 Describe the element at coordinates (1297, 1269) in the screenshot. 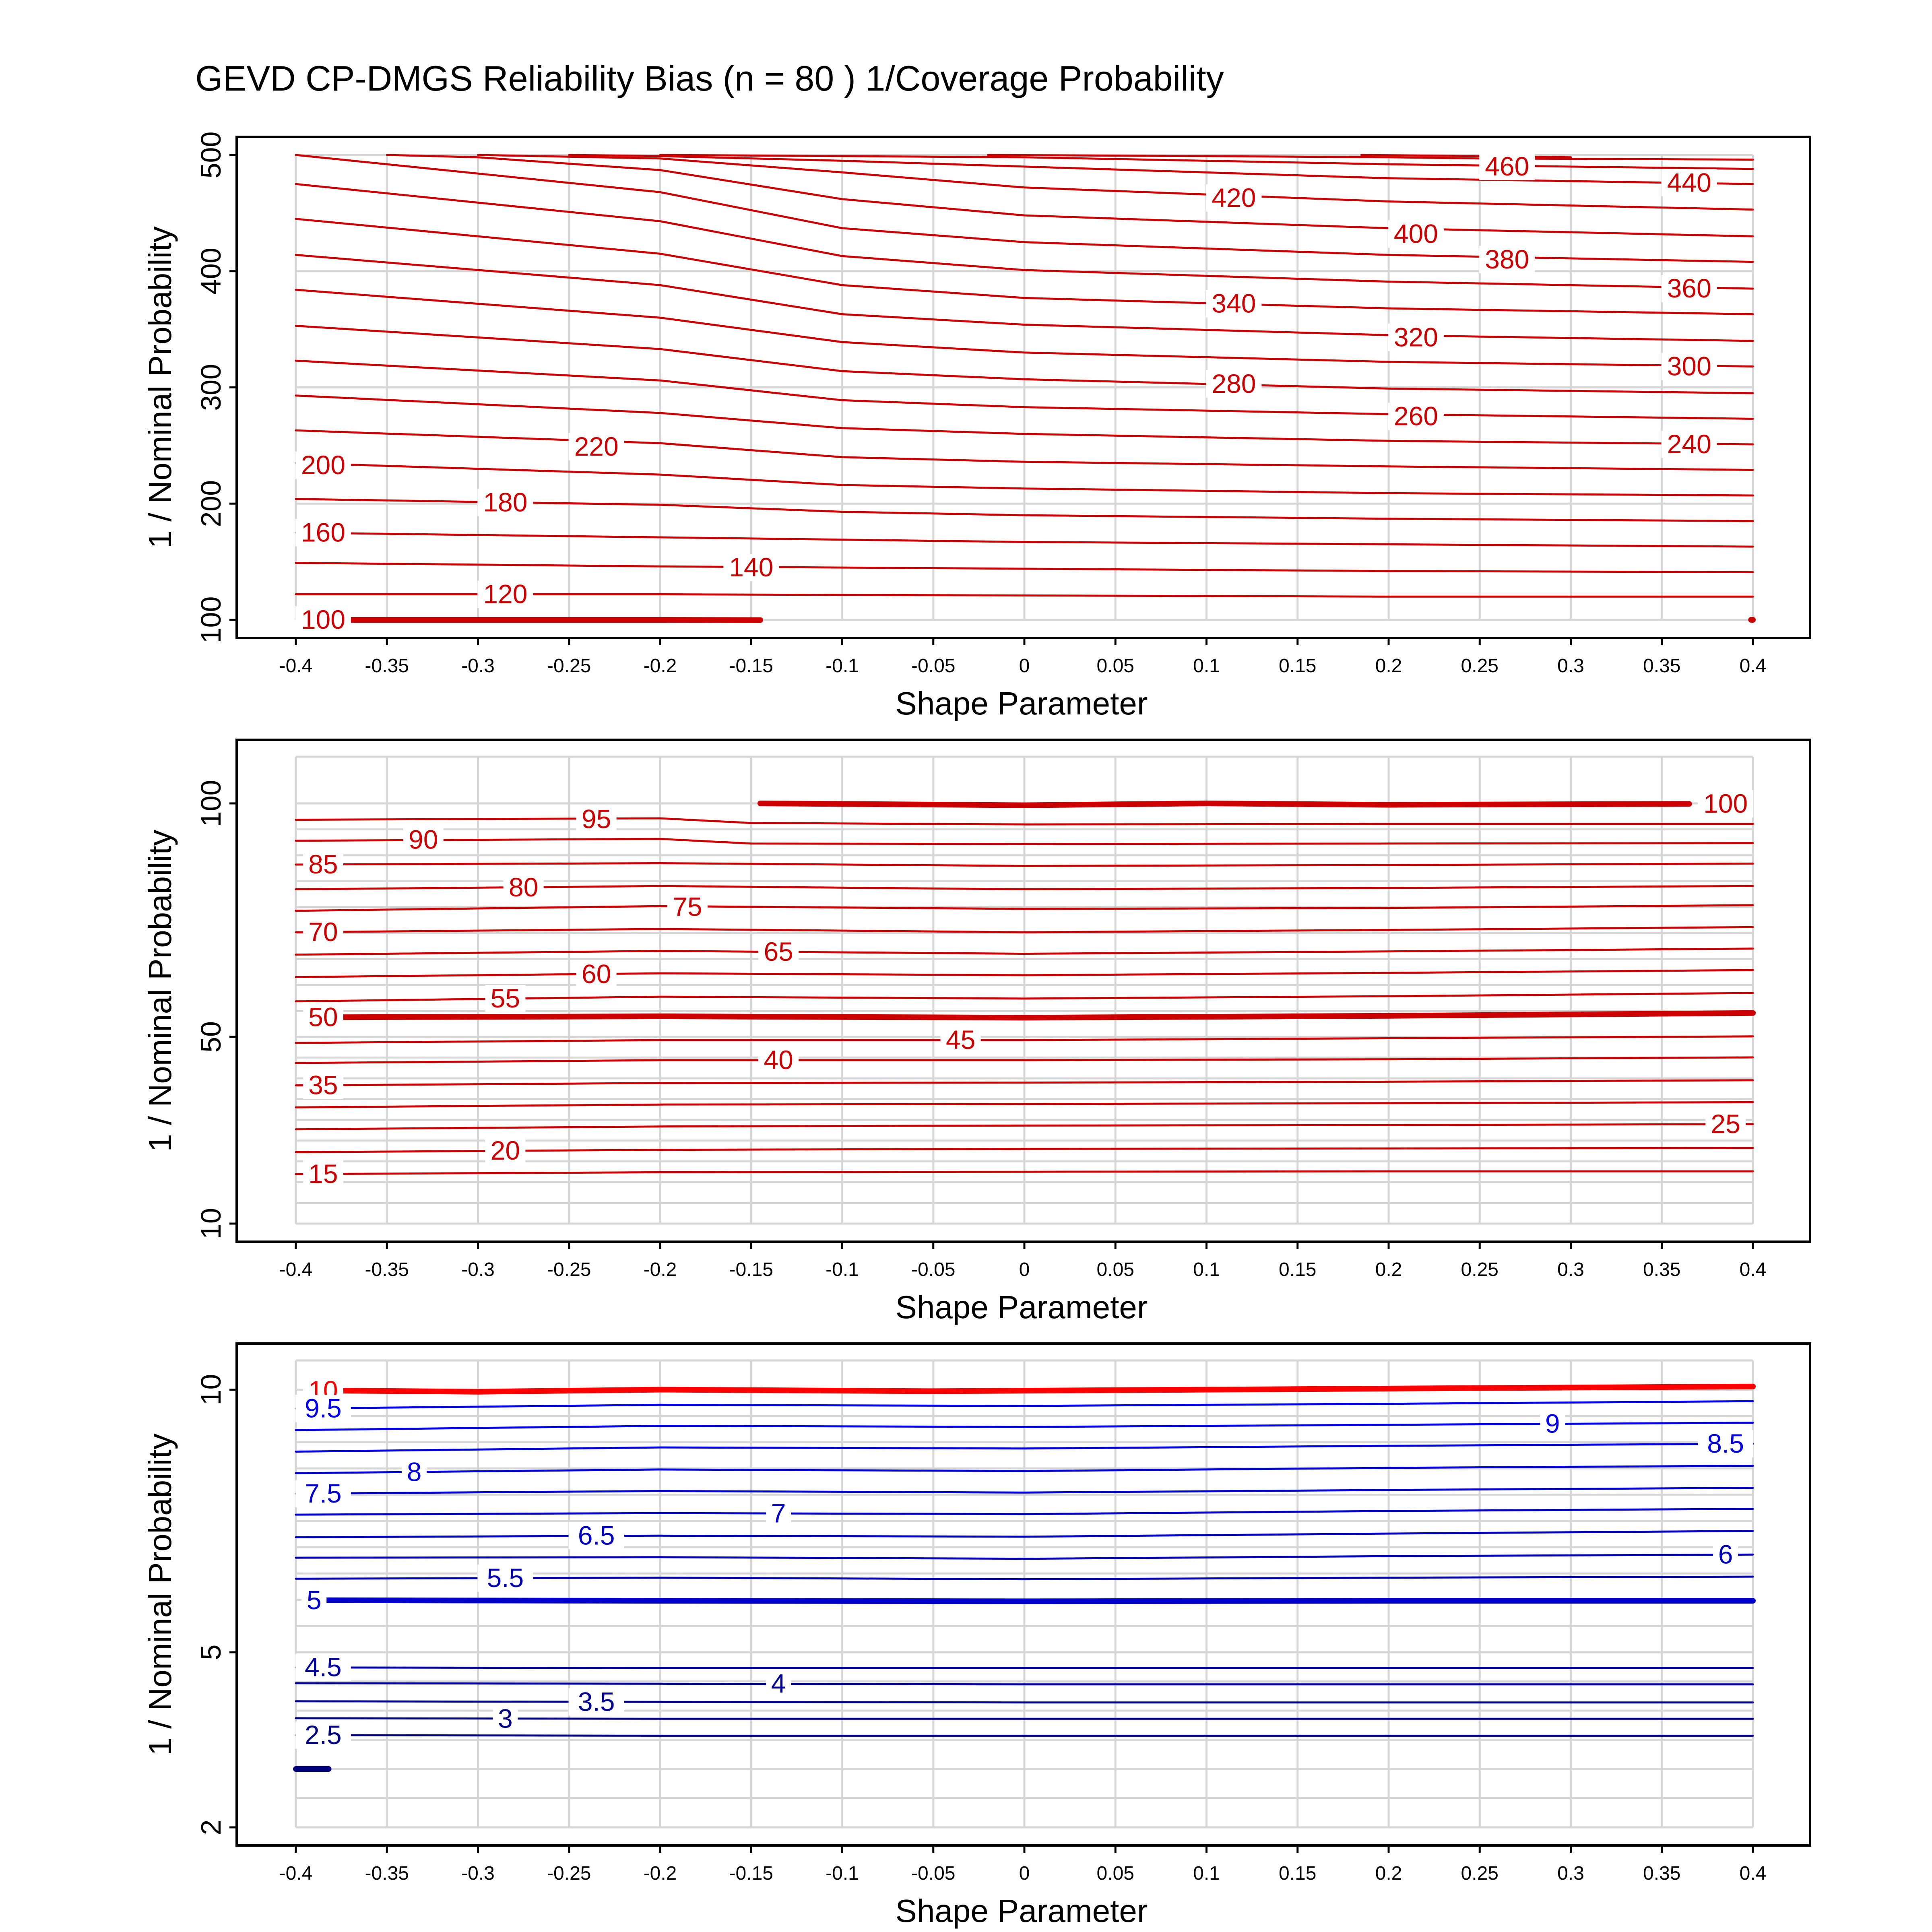

I see `x-tick-label: 0.15` at that location.